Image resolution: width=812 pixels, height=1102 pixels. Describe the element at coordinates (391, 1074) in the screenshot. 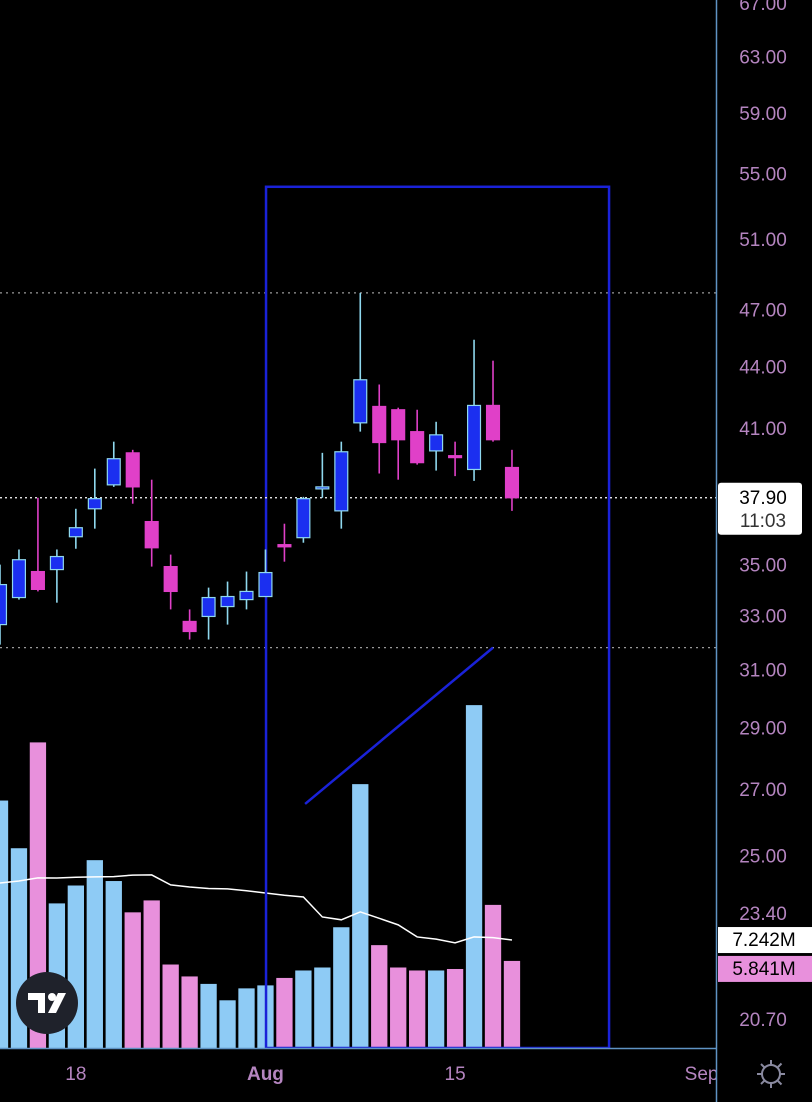

I see `x-axis: 18 Aug 15 Sep` at that location.